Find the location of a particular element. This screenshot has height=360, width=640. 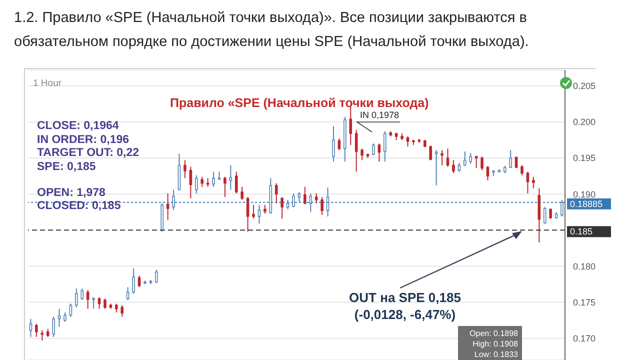

annotation: IN 0,1978 is located at coordinates (380, 115).